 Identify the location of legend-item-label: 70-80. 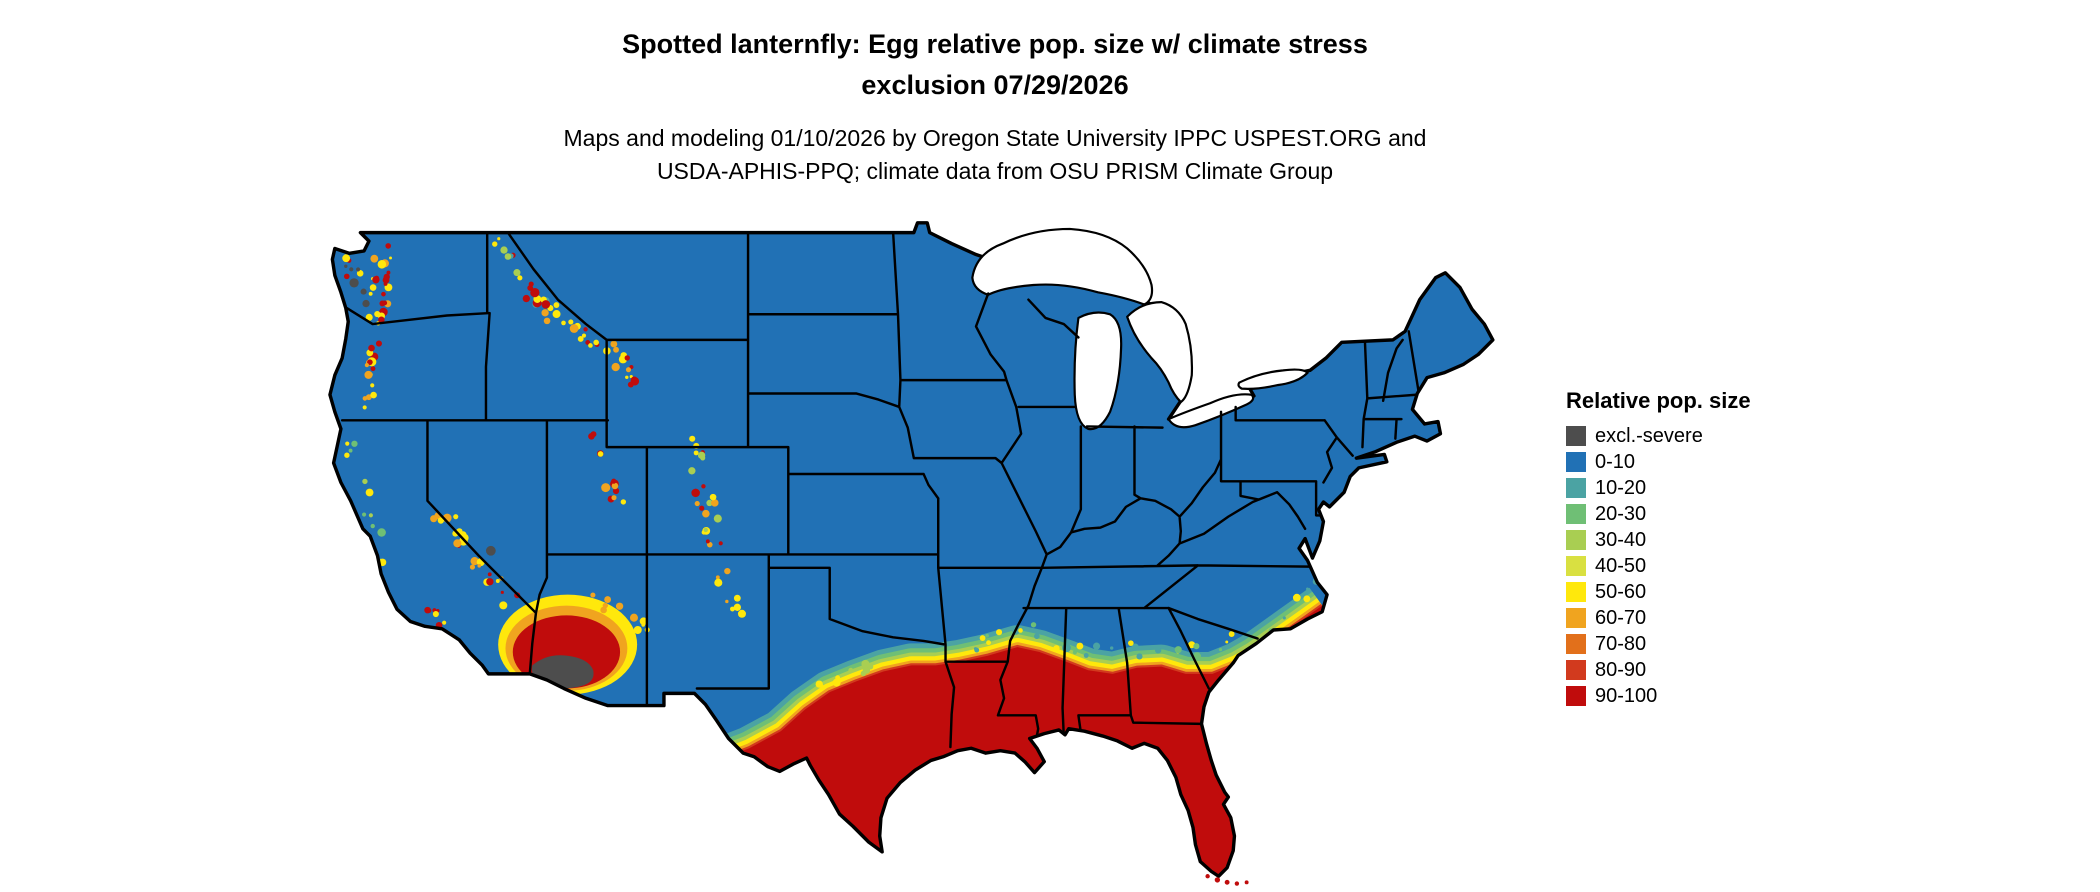
(1621, 644).